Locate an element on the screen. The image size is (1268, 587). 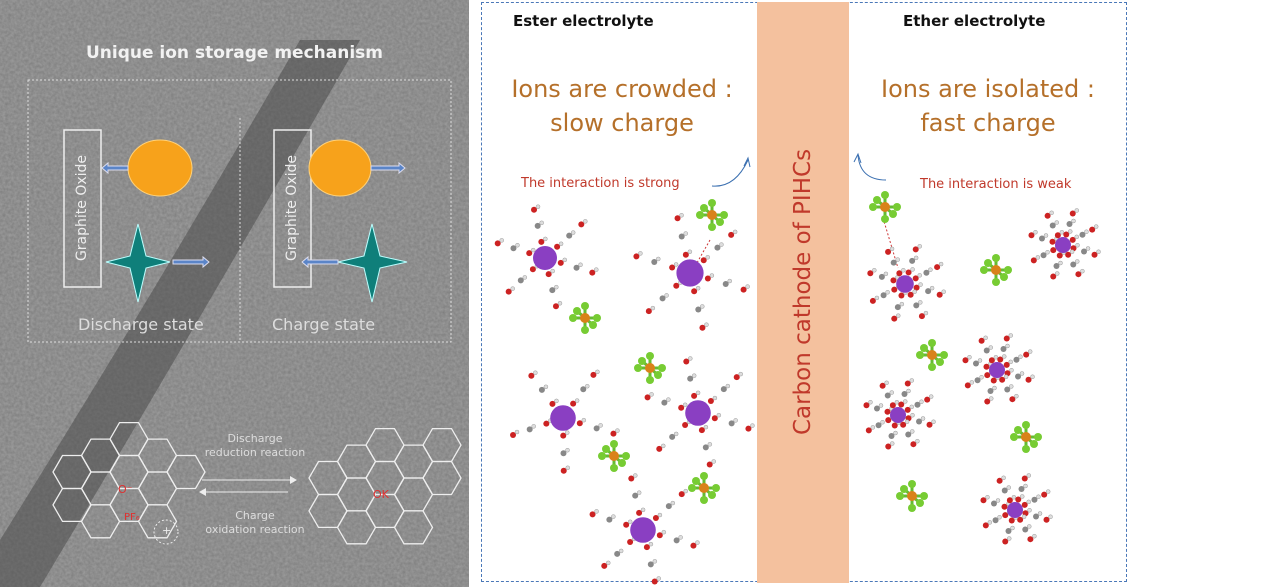
reduction-text: reduction reaction is located at coordinates (255, 452).